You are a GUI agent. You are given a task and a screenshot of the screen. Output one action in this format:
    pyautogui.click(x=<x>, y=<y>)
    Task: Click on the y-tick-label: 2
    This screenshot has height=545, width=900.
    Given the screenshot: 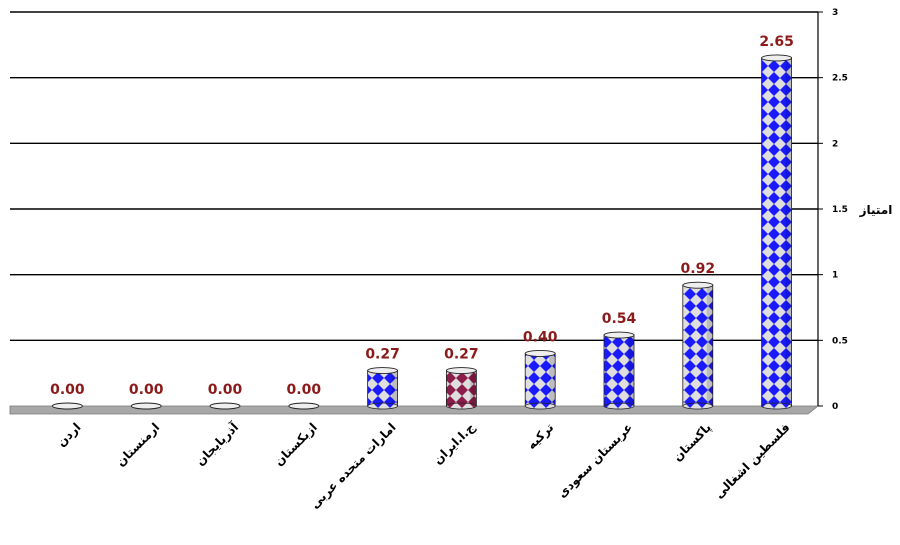 What is the action you would take?
    pyautogui.click(x=835, y=144)
    